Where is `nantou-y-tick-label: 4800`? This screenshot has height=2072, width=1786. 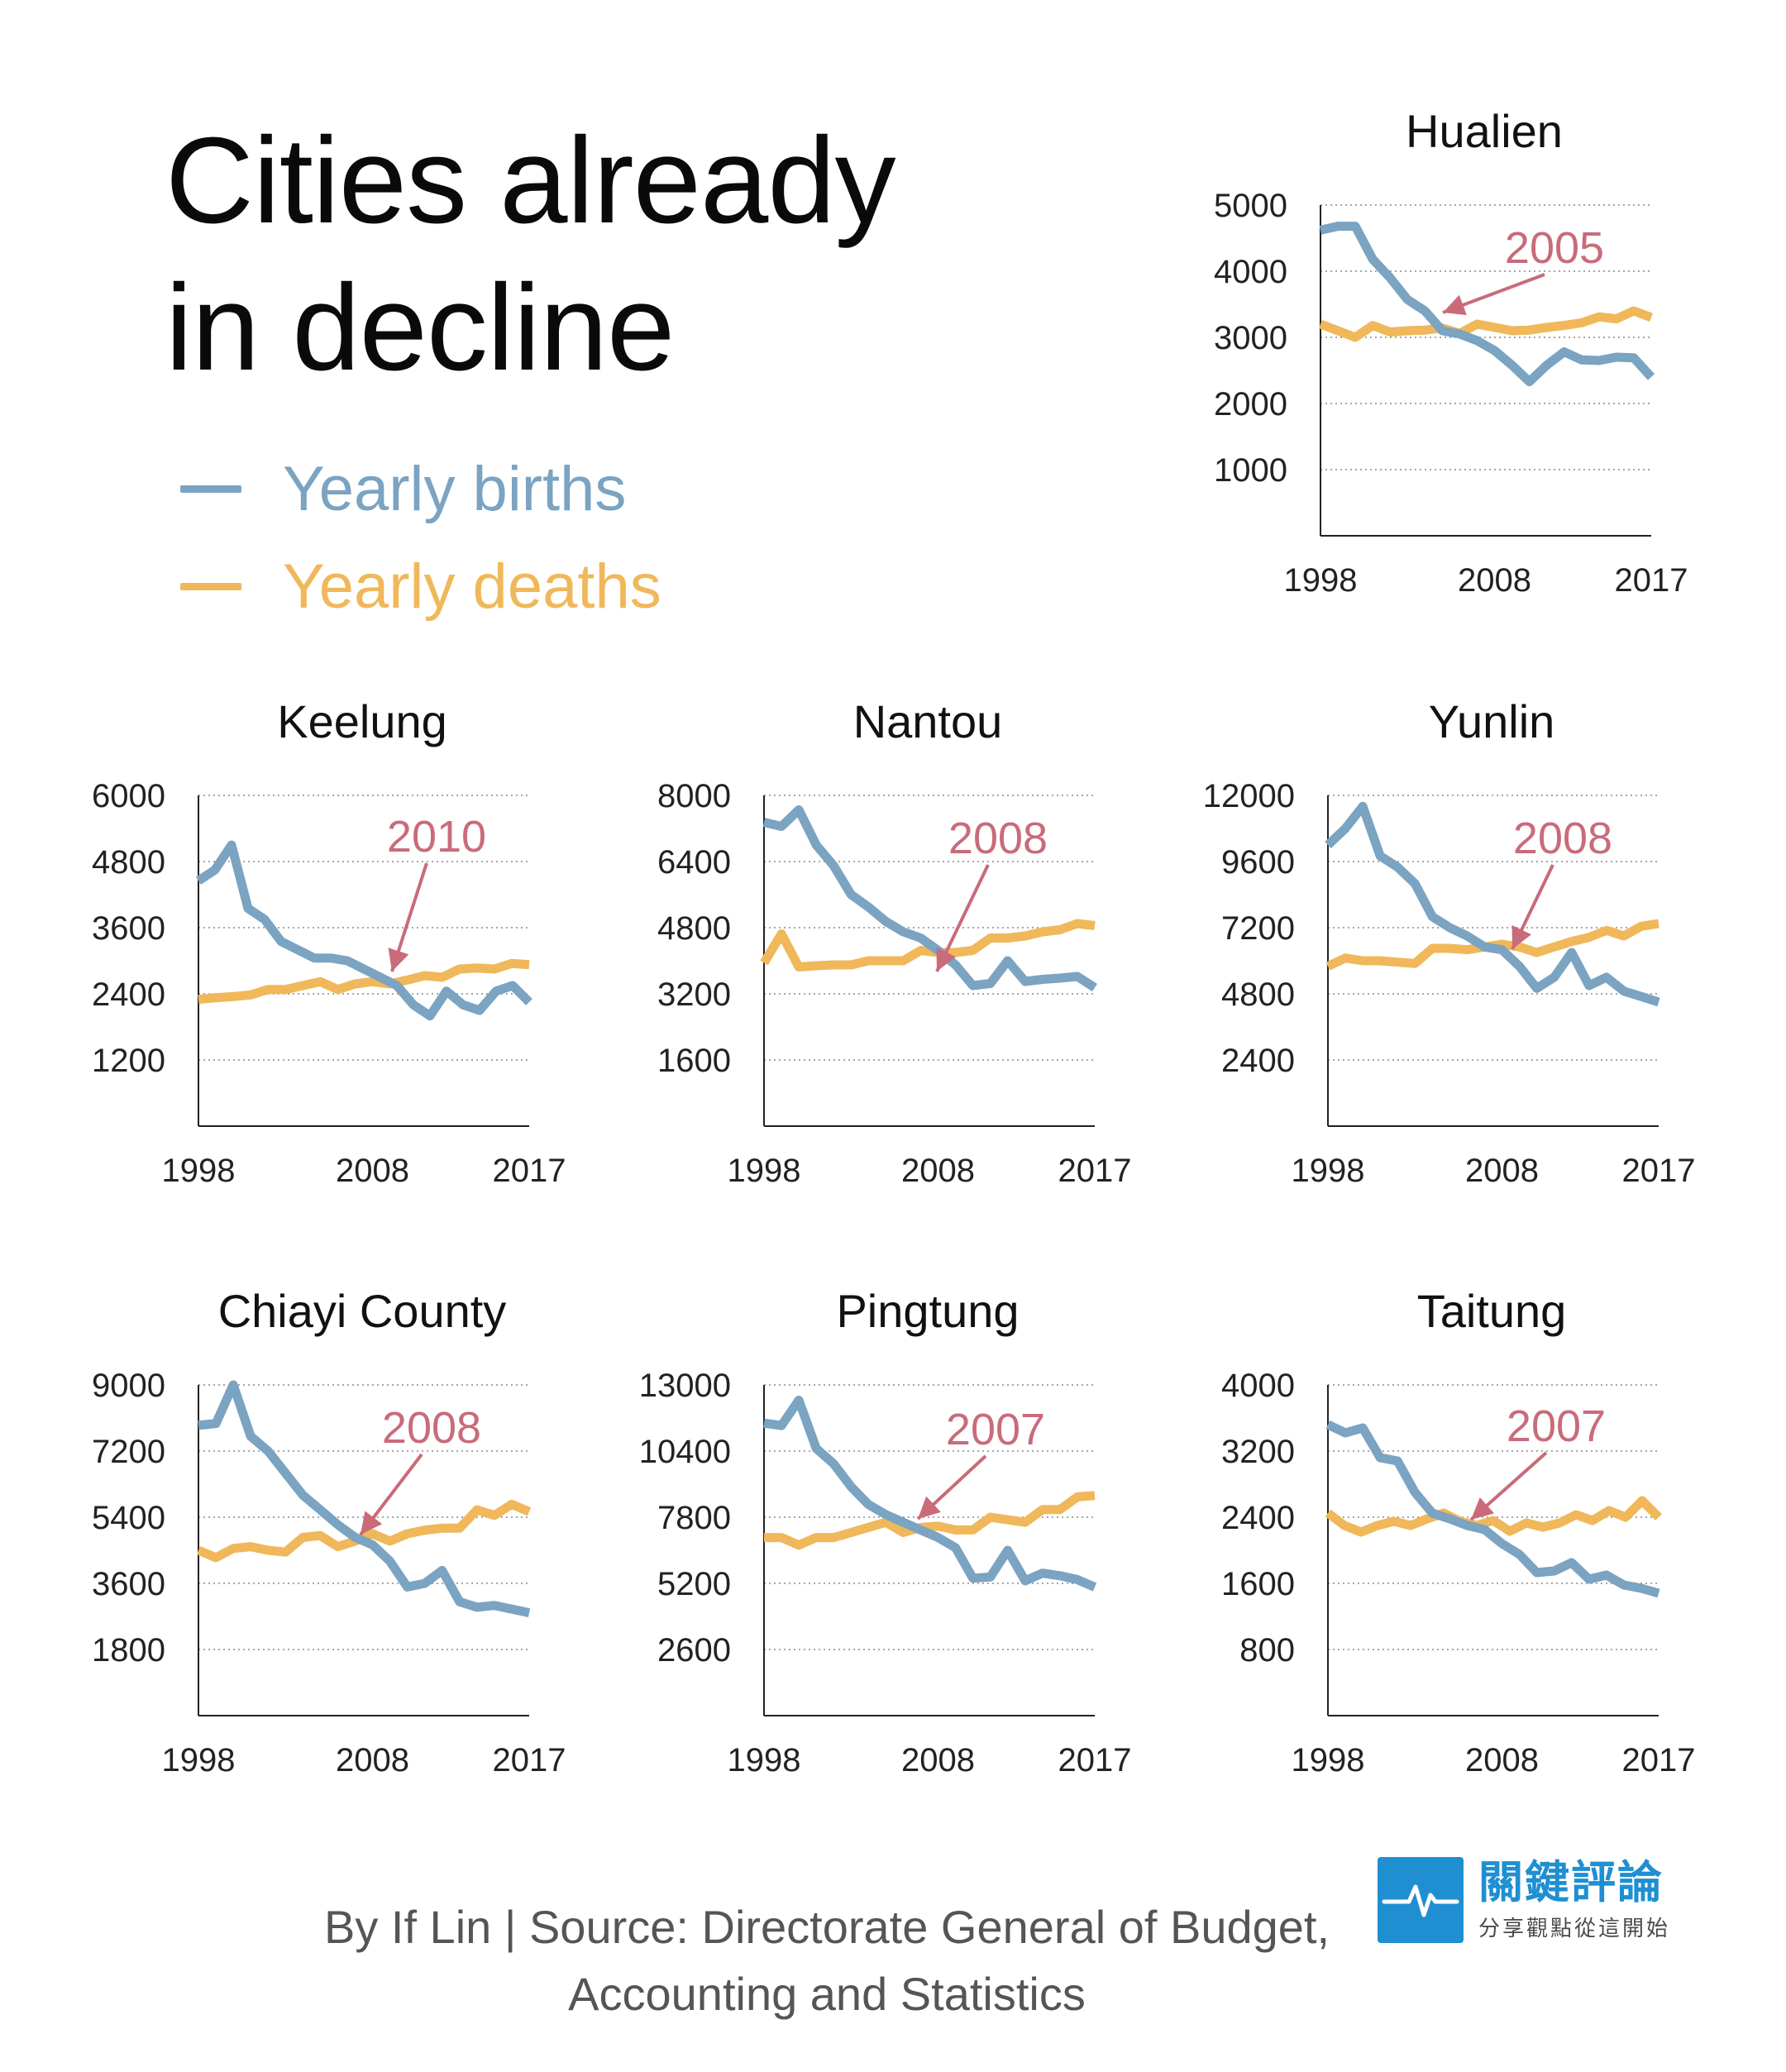
nantou-y-tick-label: 4800 is located at coordinates (694, 928).